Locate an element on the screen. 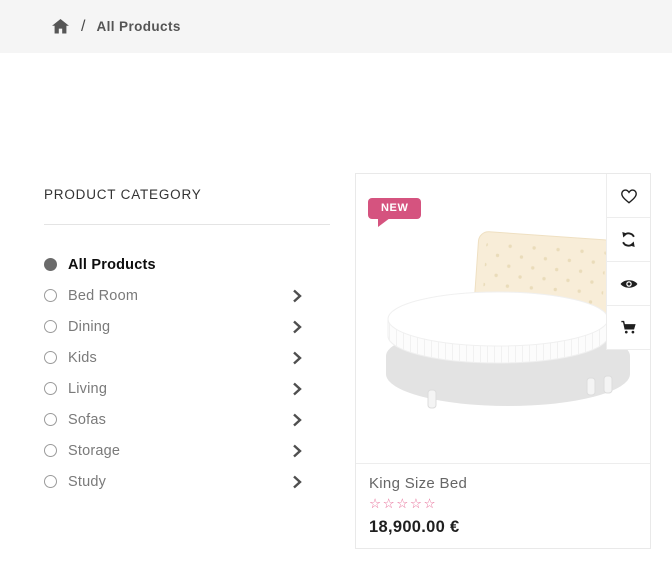  breadcrumb: / All Products is located at coordinates (336, 26).